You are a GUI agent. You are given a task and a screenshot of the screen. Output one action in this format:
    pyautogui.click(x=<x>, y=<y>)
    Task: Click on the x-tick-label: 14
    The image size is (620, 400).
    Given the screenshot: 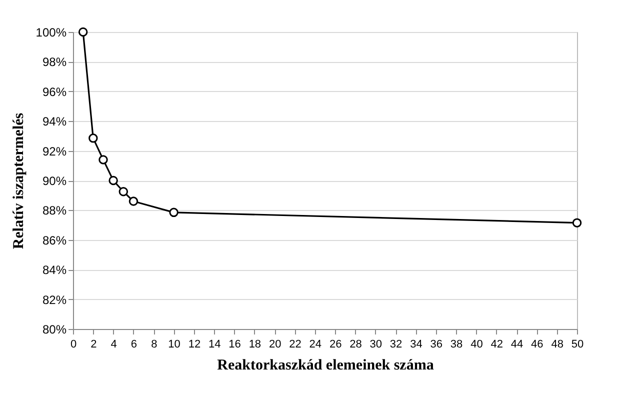 What is the action you would take?
    pyautogui.click(x=214, y=344)
    